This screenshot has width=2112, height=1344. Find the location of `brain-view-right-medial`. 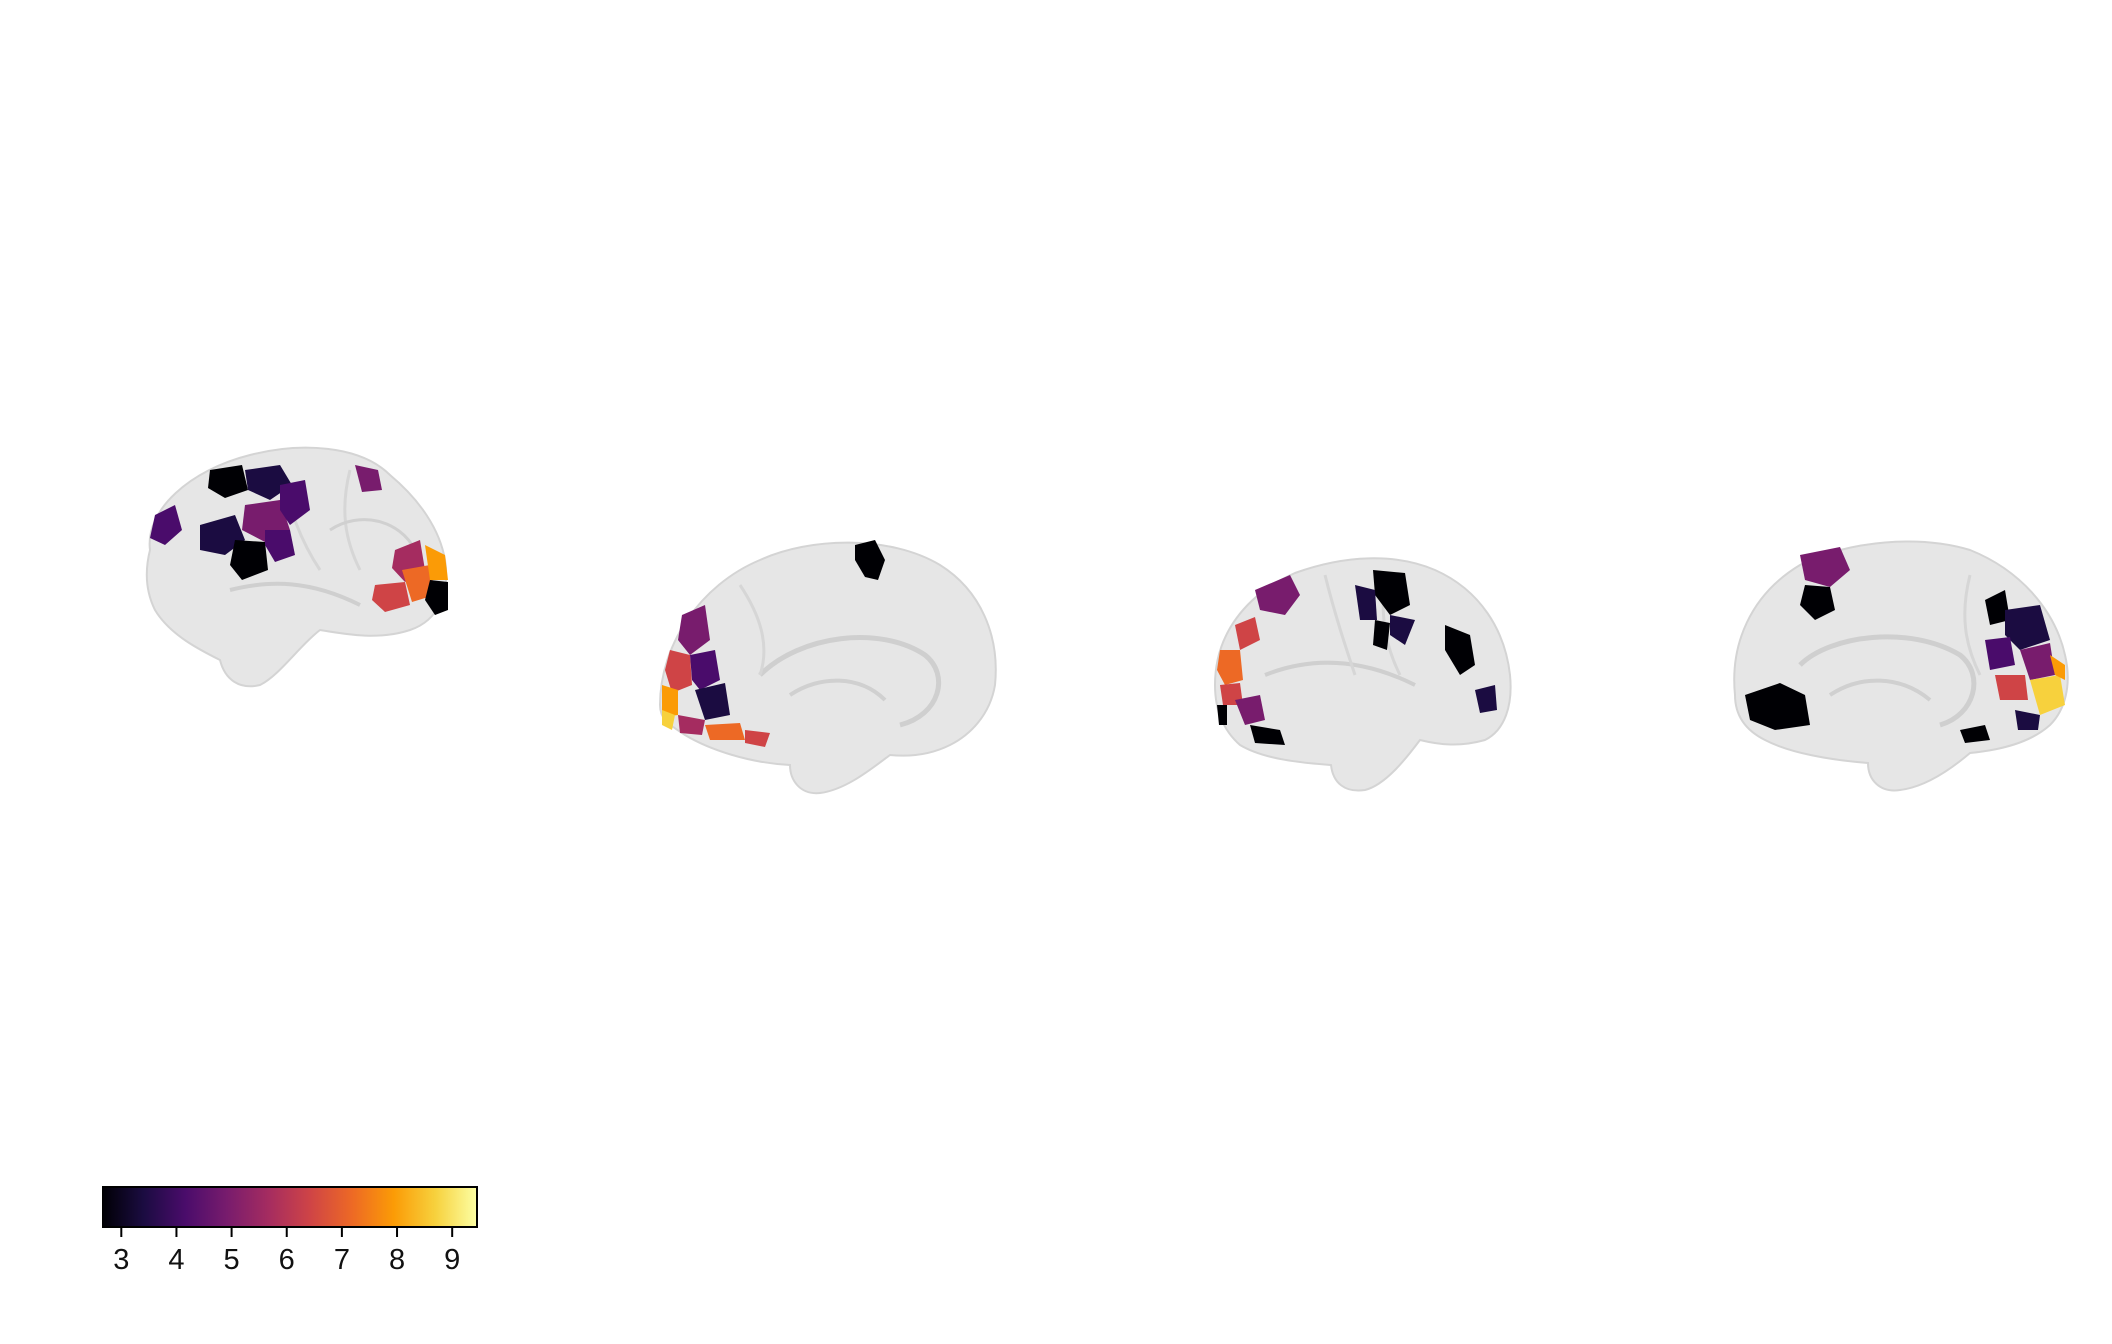

brain-view-right-medial is located at coordinates (1900, 665).